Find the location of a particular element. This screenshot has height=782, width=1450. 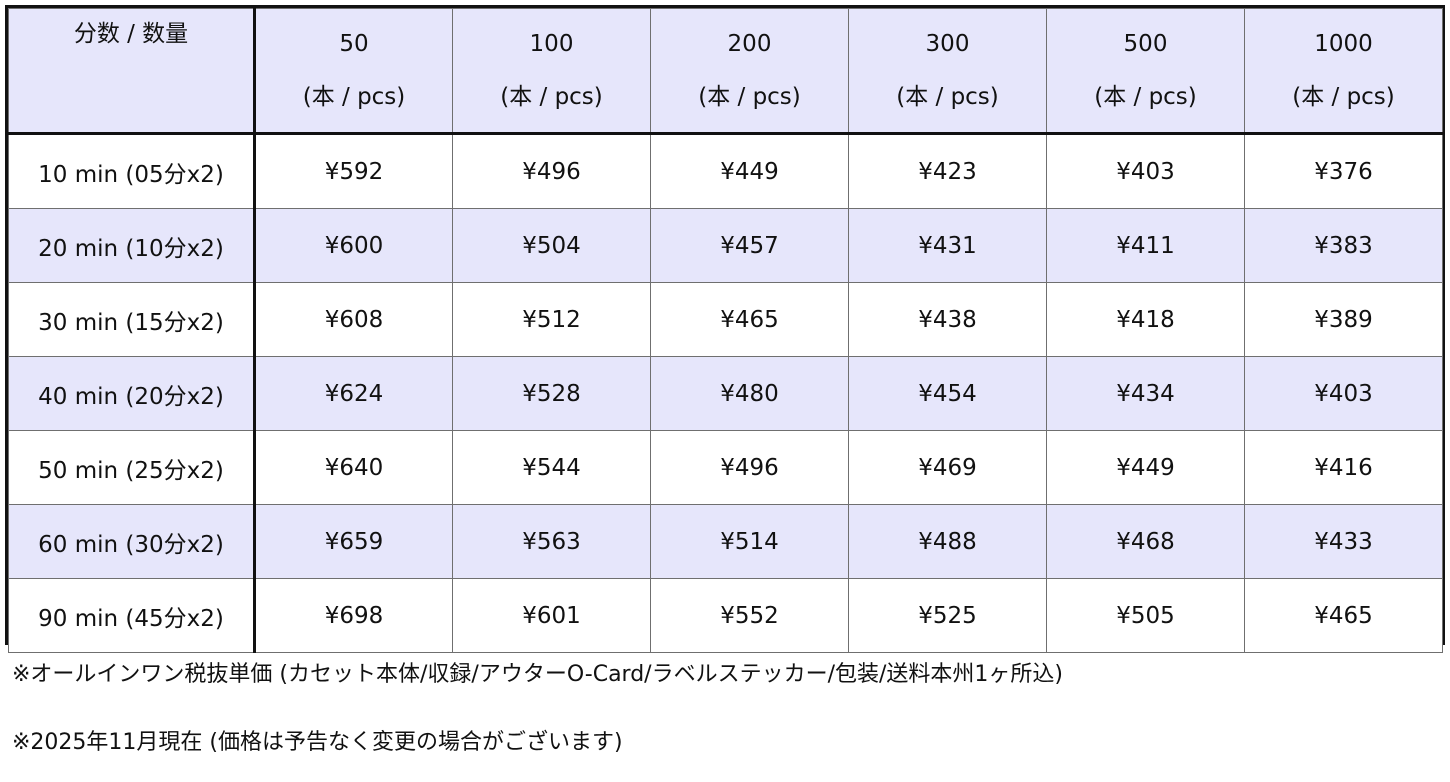

quantity-header: 100 (本 / pcs) is located at coordinates (551, 71).